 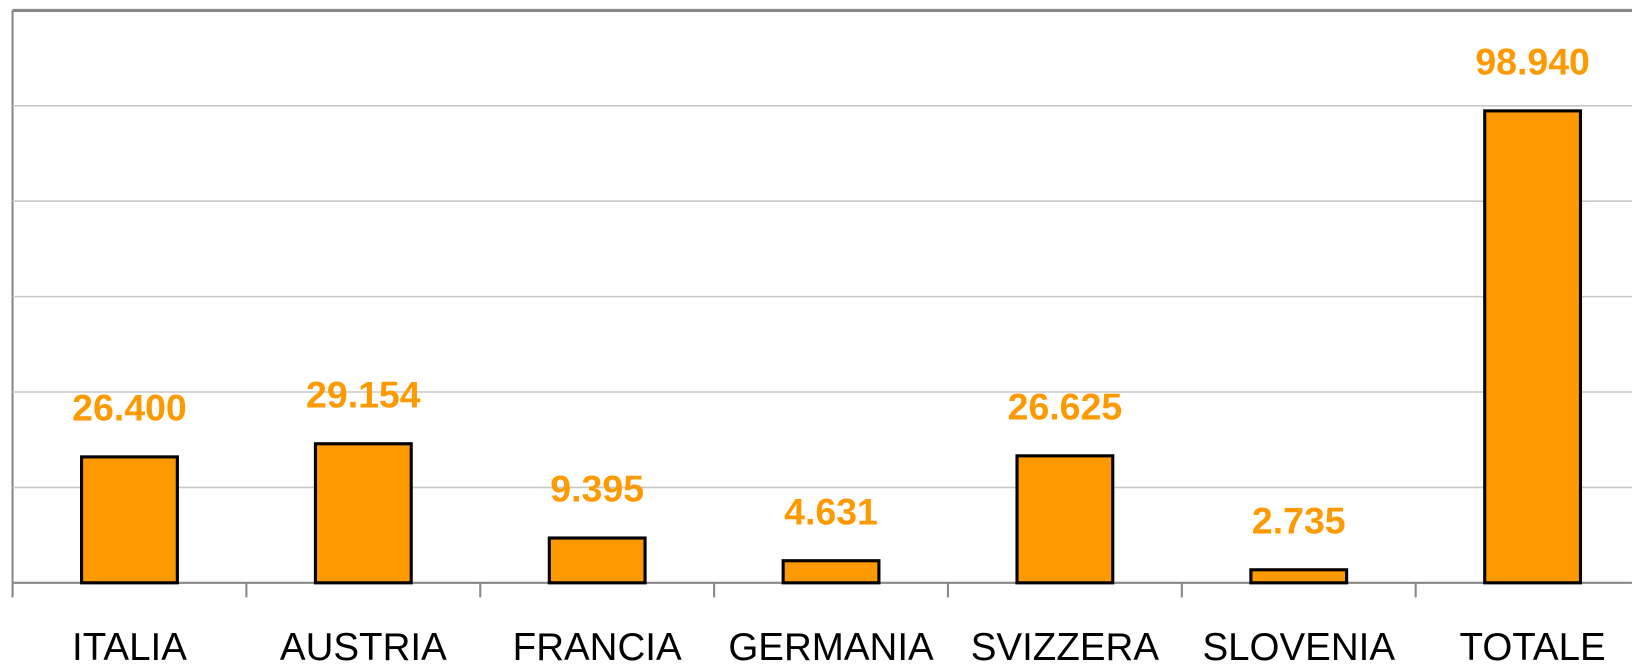 I want to click on x-tick-label: SLOVENIA, so click(x=1298, y=645).